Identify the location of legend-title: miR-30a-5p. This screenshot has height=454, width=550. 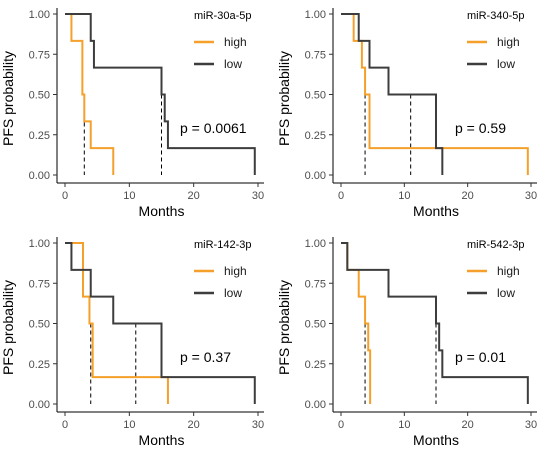
(222, 16).